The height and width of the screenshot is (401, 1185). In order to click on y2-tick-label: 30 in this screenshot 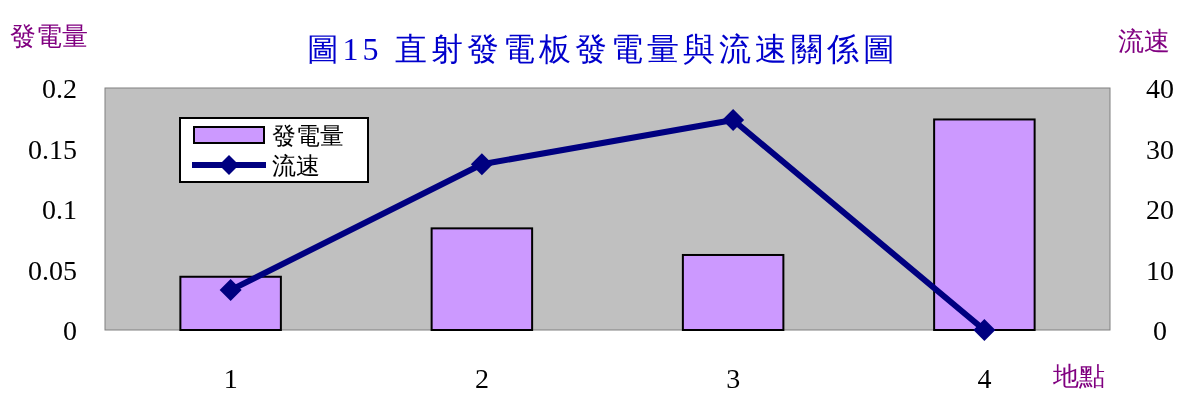, I will do `click(1160, 149)`.